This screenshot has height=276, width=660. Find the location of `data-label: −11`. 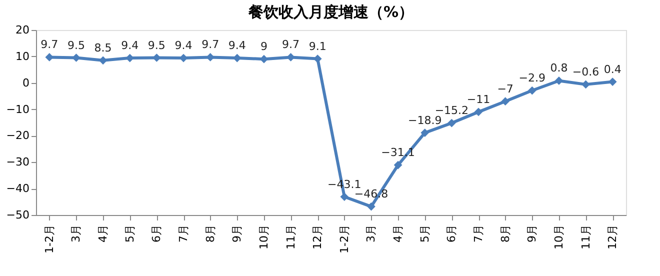

data-label: −11 is located at coordinates (478, 99).